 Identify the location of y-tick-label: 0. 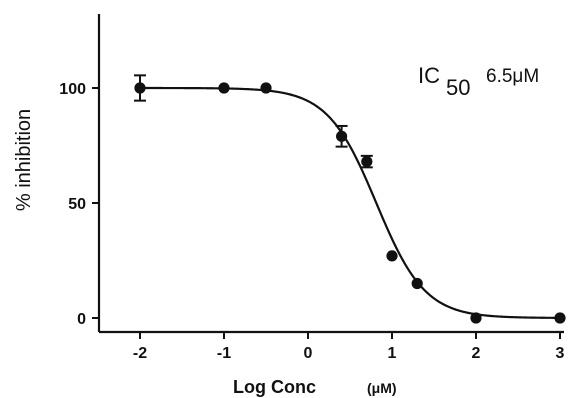
(81, 319).